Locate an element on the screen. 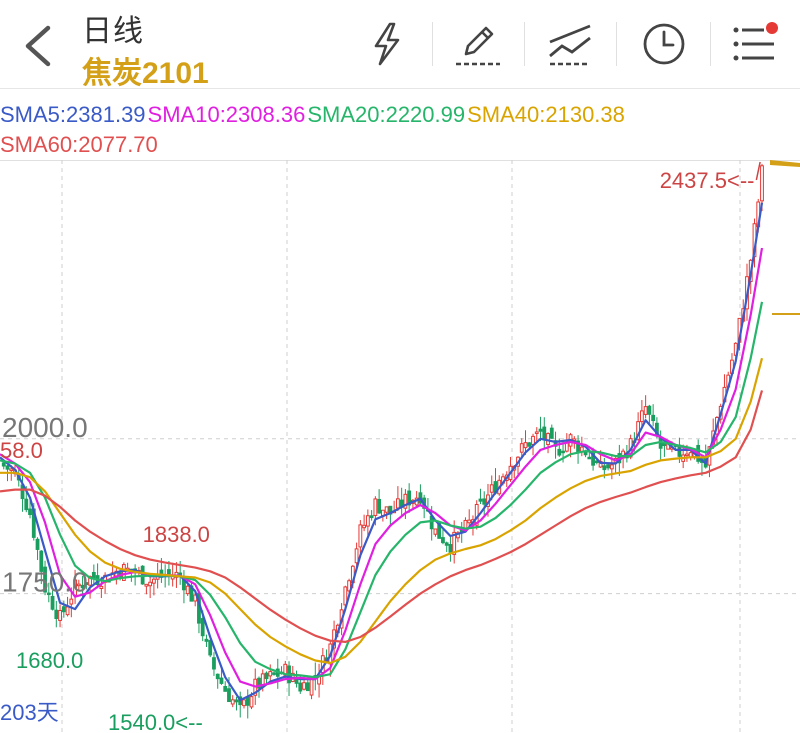 The image size is (800, 733). legend-sma40: SMA40:2130.38 is located at coordinates (546, 114).